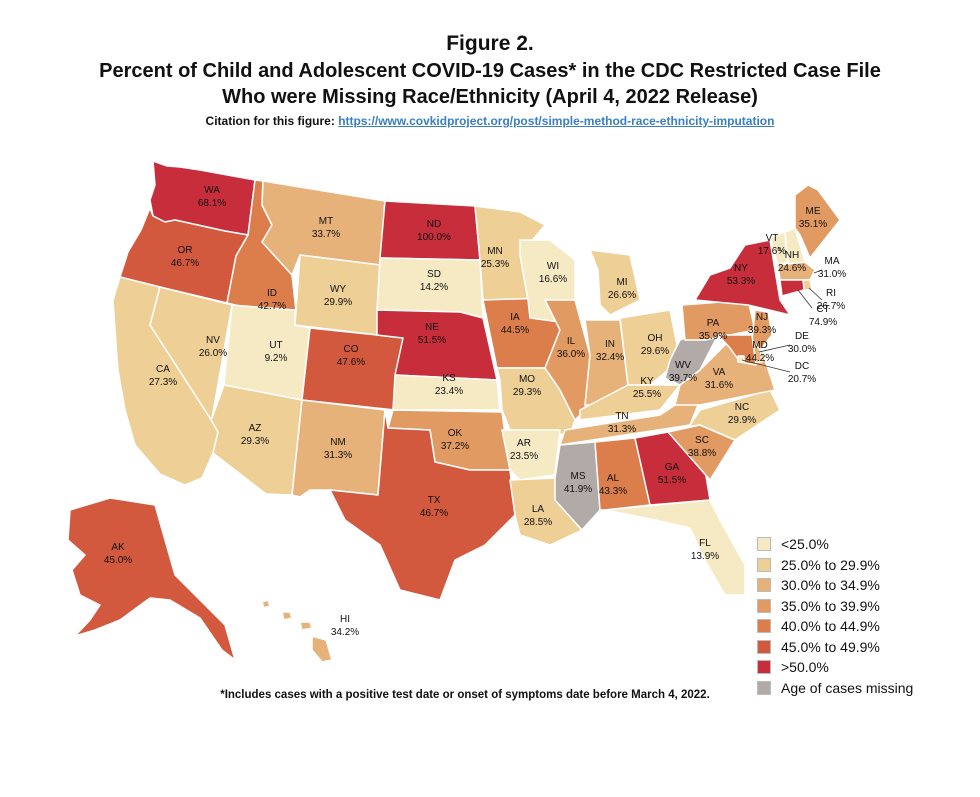  Describe the element at coordinates (272, 306) in the screenshot. I see `state-value-id: 42.7%` at that location.